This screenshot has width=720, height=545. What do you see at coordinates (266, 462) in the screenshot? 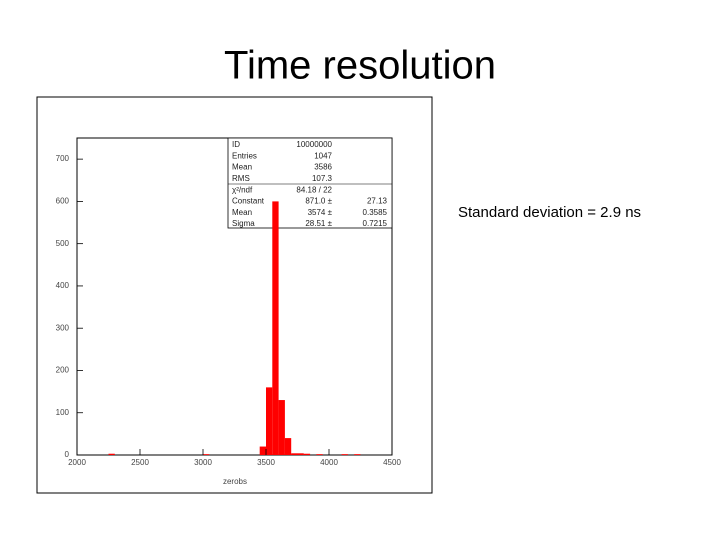
I see `x-tick-label: 3500` at bounding box center [266, 462].